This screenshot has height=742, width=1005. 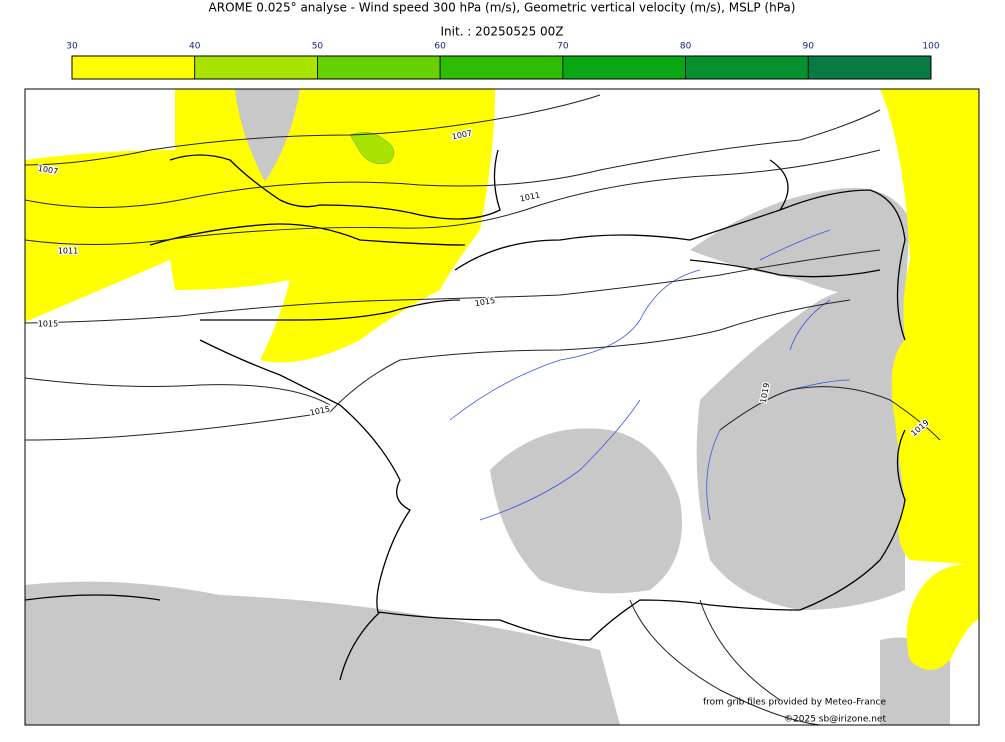 I want to click on colorbar-tick-label: 50, so click(x=318, y=47).